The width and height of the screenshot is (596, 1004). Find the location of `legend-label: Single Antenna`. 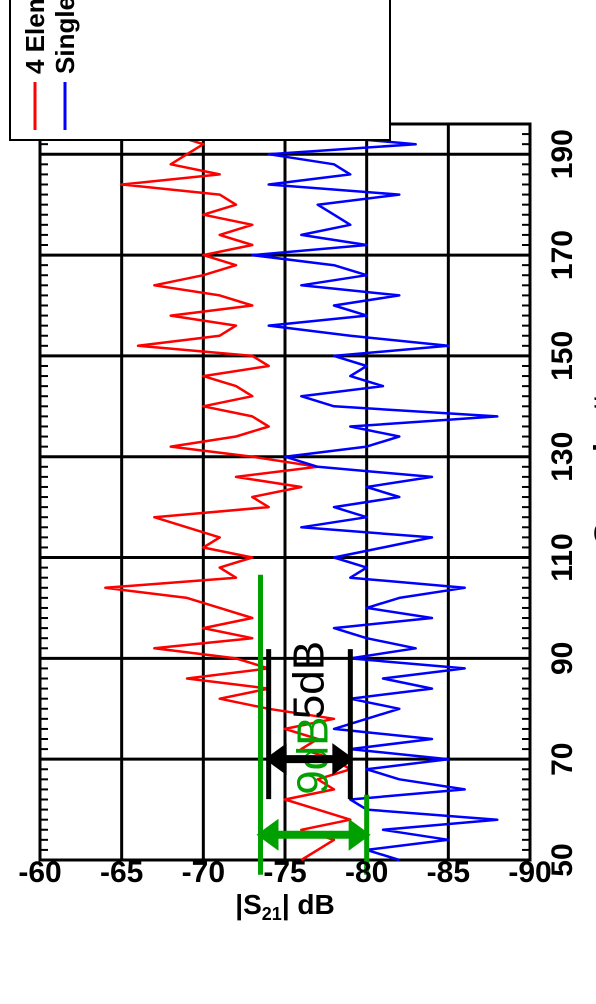

legend-label: Single Antenna is located at coordinates (65, 37).